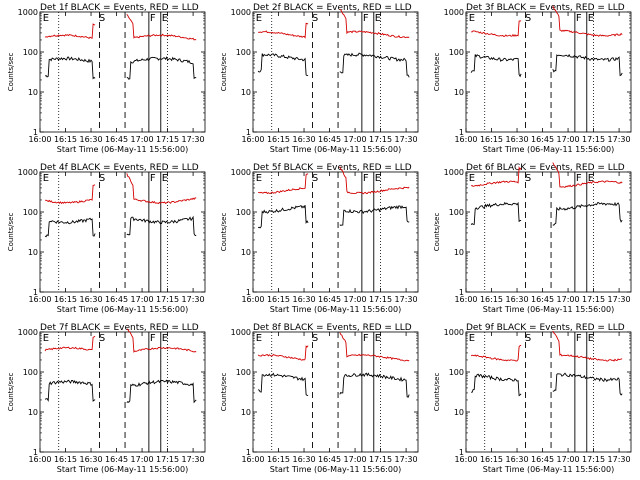 The height and width of the screenshot is (480, 640). What do you see at coordinates (119, 8) in the screenshot?
I see `panel-title: Det 1f BLACK = Events, RED = LLD` at bounding box center [119, 8].